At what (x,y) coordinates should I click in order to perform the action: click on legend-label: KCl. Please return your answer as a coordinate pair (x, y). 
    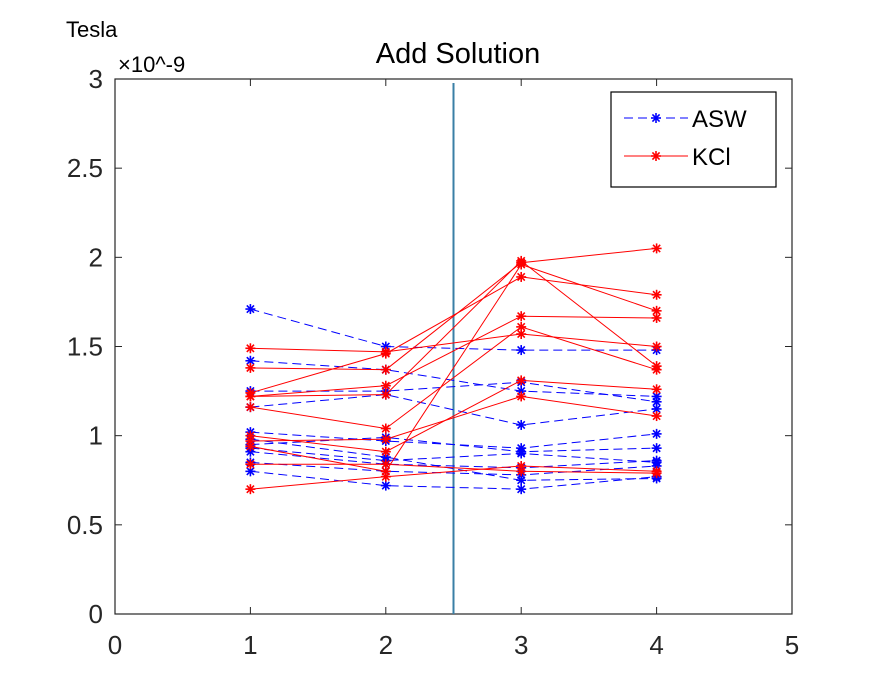
    Looking at the image, I should click on (711, 157).